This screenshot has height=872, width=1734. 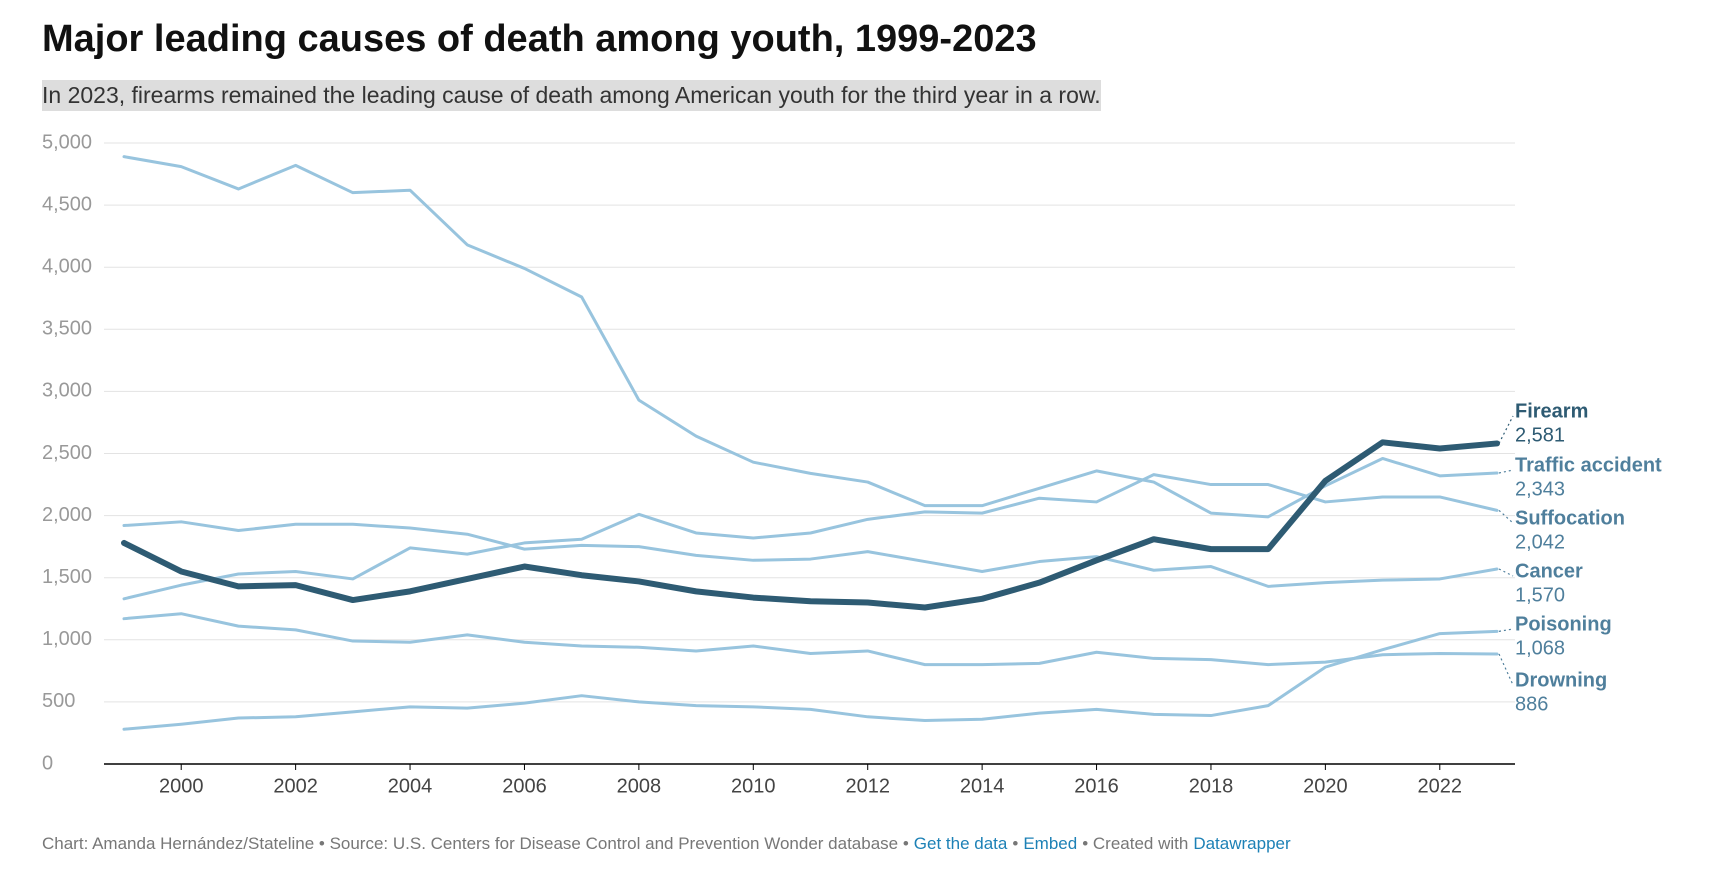 What do you see at coordinates (1570, 518) in the screenshot?
I see `series-label: Suffocation` at bounding box center [1570, 518].